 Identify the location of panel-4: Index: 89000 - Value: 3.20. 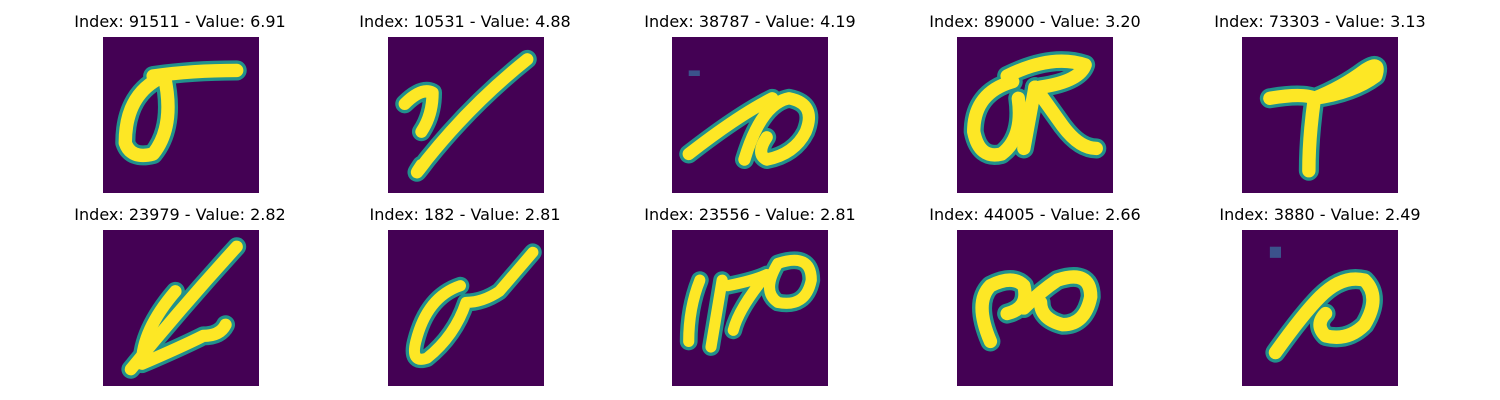
(1035, 100).